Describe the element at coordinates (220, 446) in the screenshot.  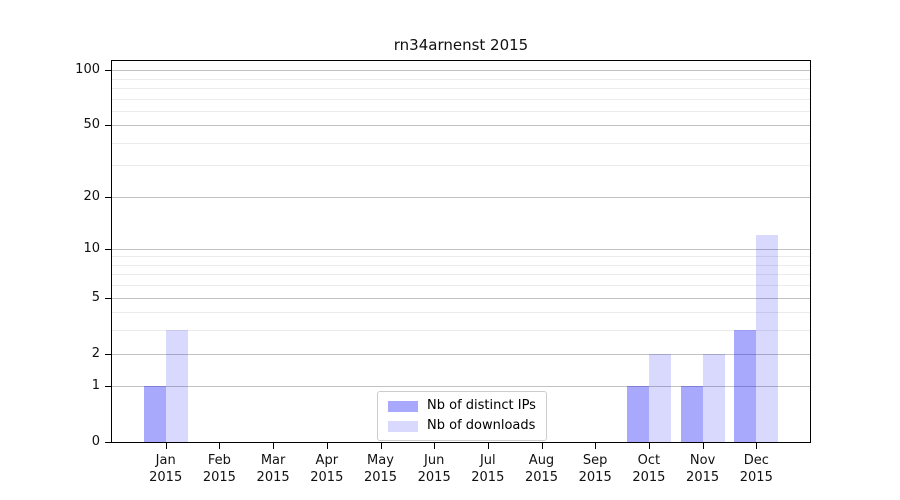
I see `x-tickmark-feb` at that location.